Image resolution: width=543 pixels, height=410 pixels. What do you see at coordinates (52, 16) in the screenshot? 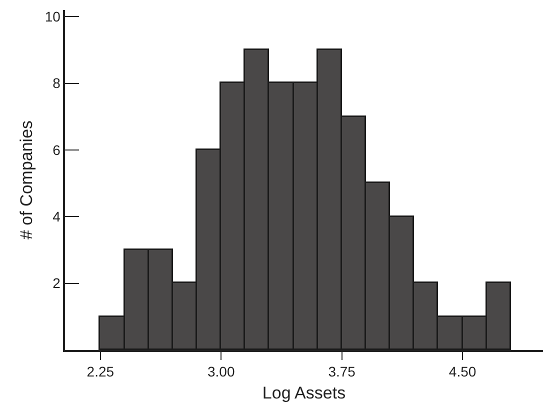
I see `y-tick-label: 10` at bounding box center [52, 16].